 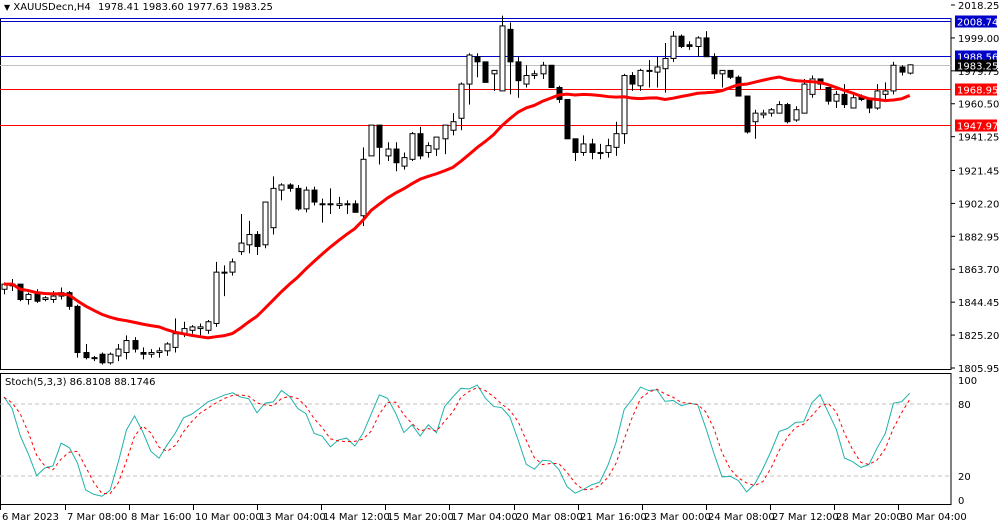 I want to click on triangle-down-icon: ▼, so click(x=7, y=7).